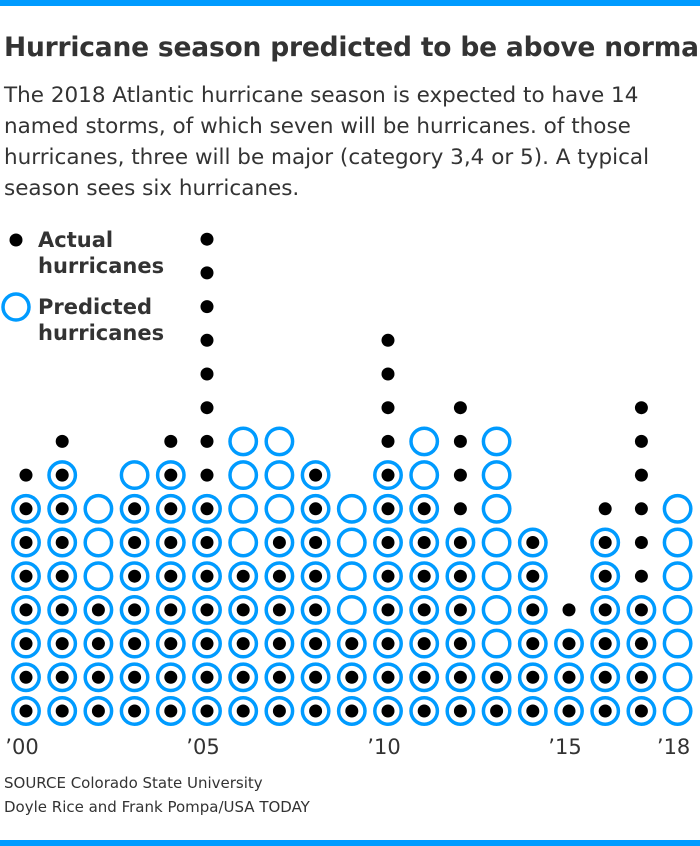 Image resolution: width=700 pixels, height=846 pixels. Describe the element at coordinates (82, 286) in the screenshot. I see `legend: Actual hurricanes Predicted hurricanes` at that location.